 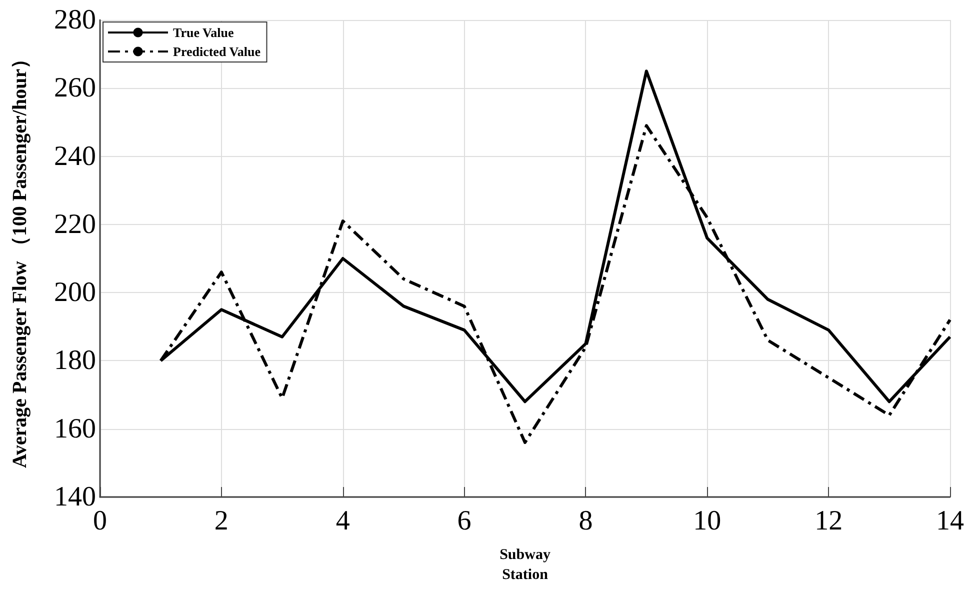 I want to click on y-tick-label: 160, so click(x=75, y=428).